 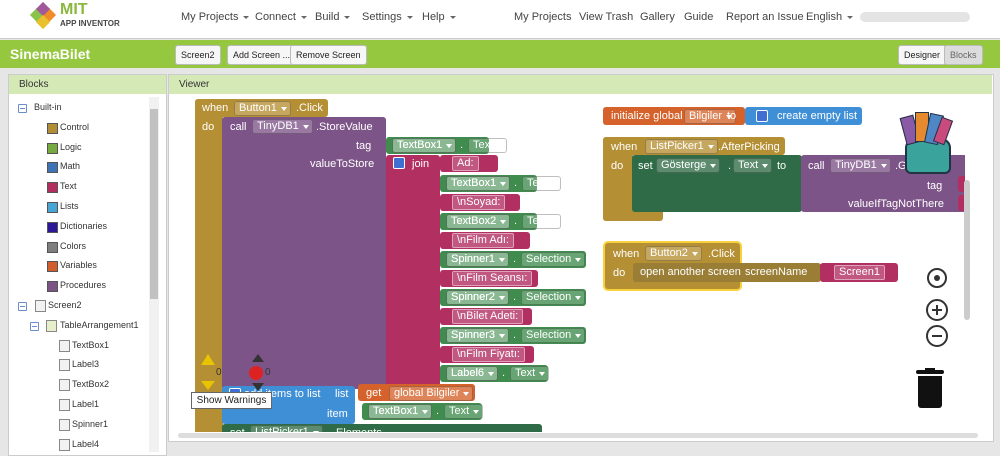 I want to click on block-dropdown: Button2, so click(x=673, y=253).